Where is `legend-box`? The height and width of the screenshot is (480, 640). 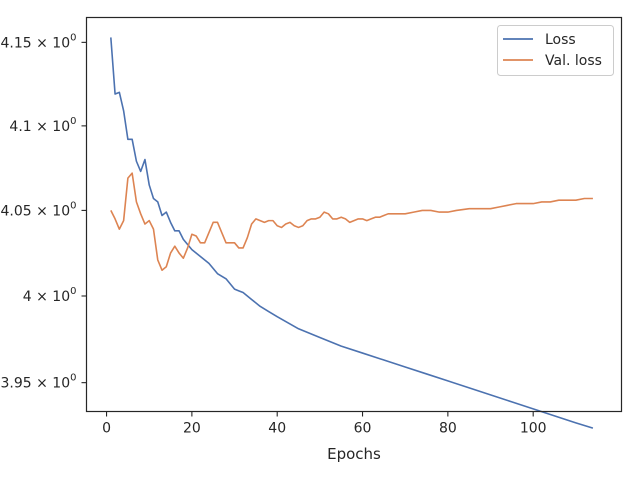
legend-box is located at coordinates (555, 50).